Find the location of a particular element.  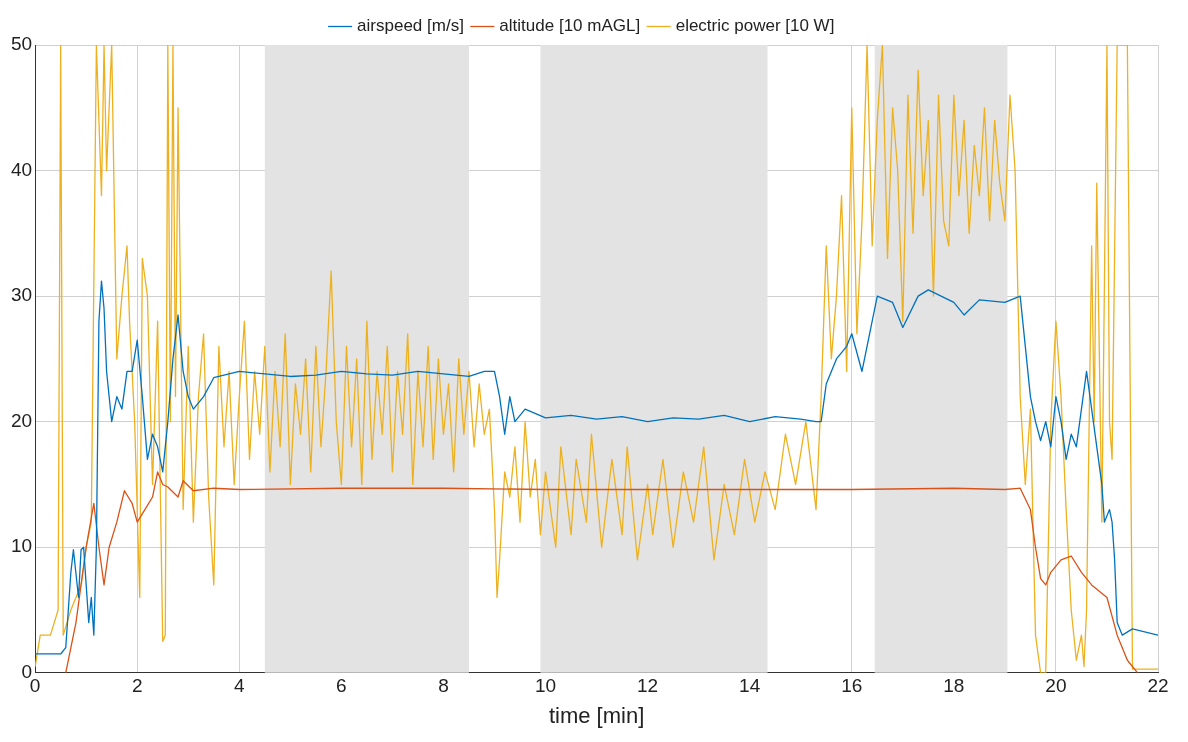

y-tick-label: 10 is located at coordinates (21, 546).